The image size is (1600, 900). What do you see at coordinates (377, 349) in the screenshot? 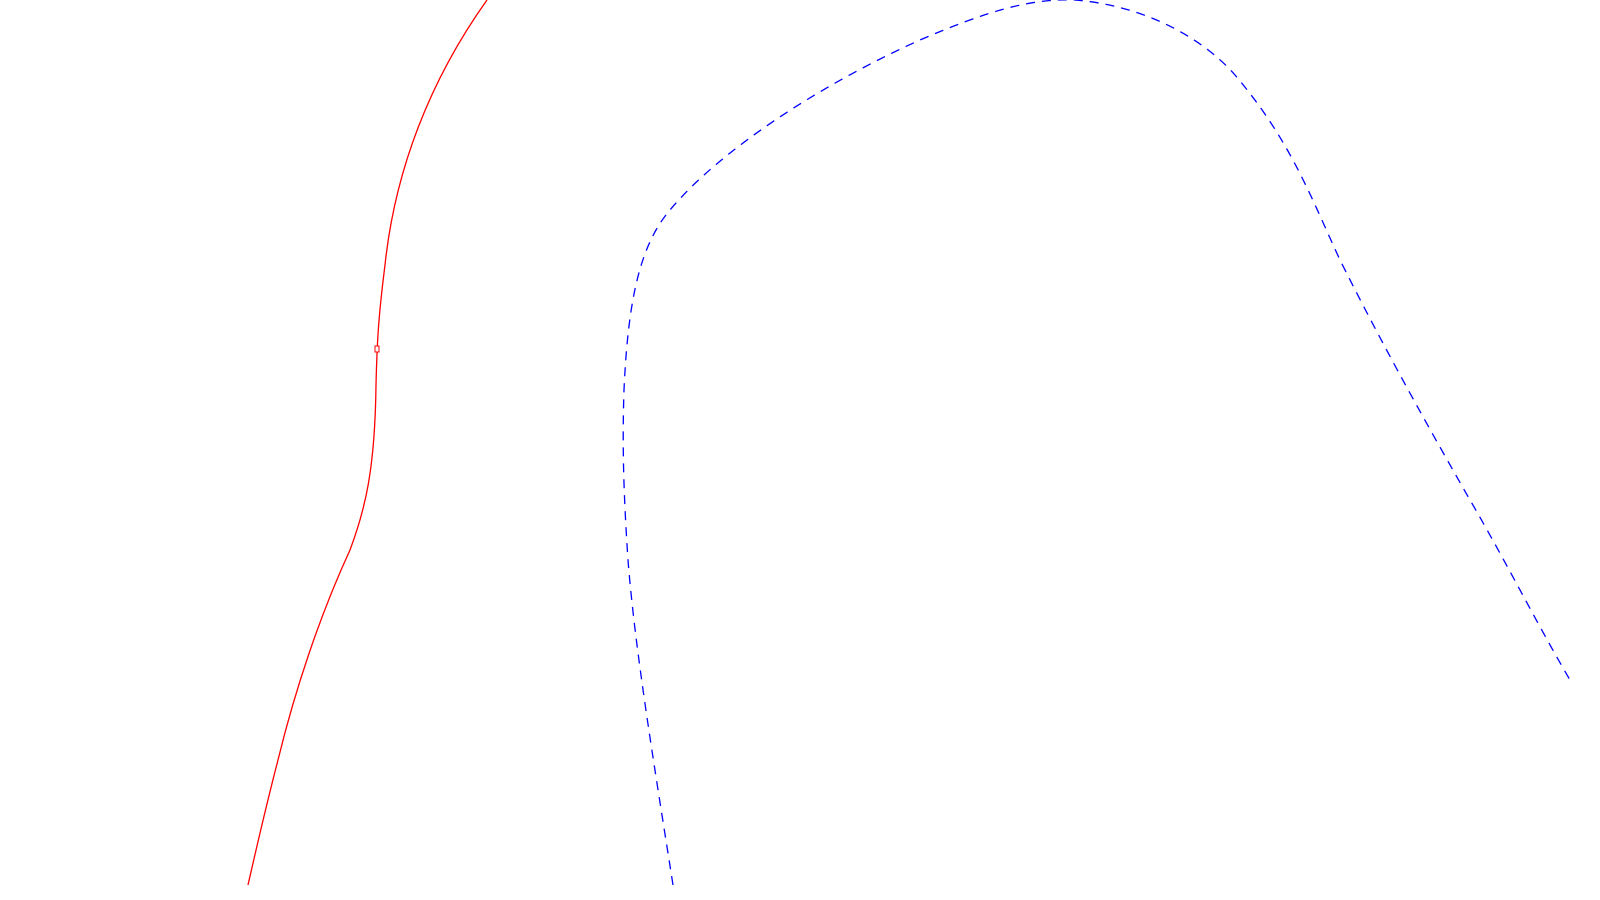
I see `curve-control-point-marker` at bounding box center [377, 349].